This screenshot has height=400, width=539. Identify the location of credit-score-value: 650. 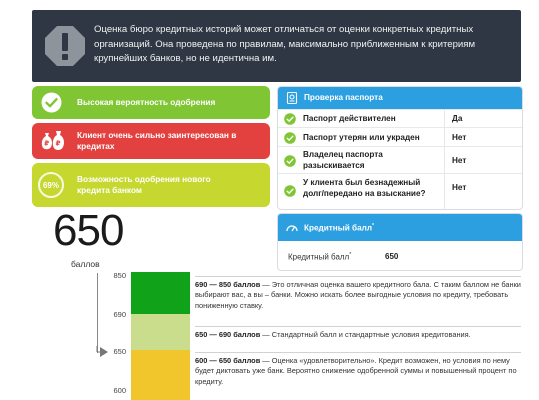
(88, 230).